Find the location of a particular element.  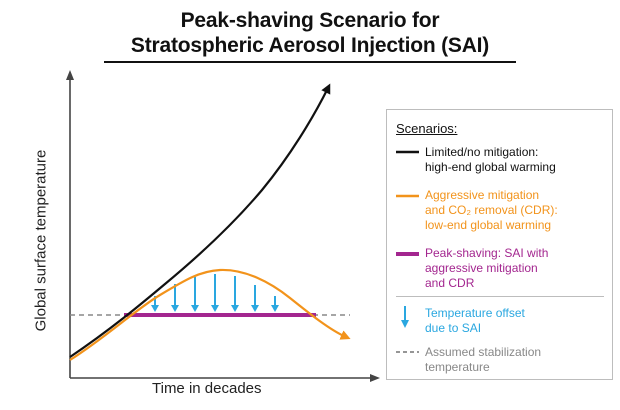

title-line-1: Peak-shaving Scenario for is located at coordinates (310, 20).